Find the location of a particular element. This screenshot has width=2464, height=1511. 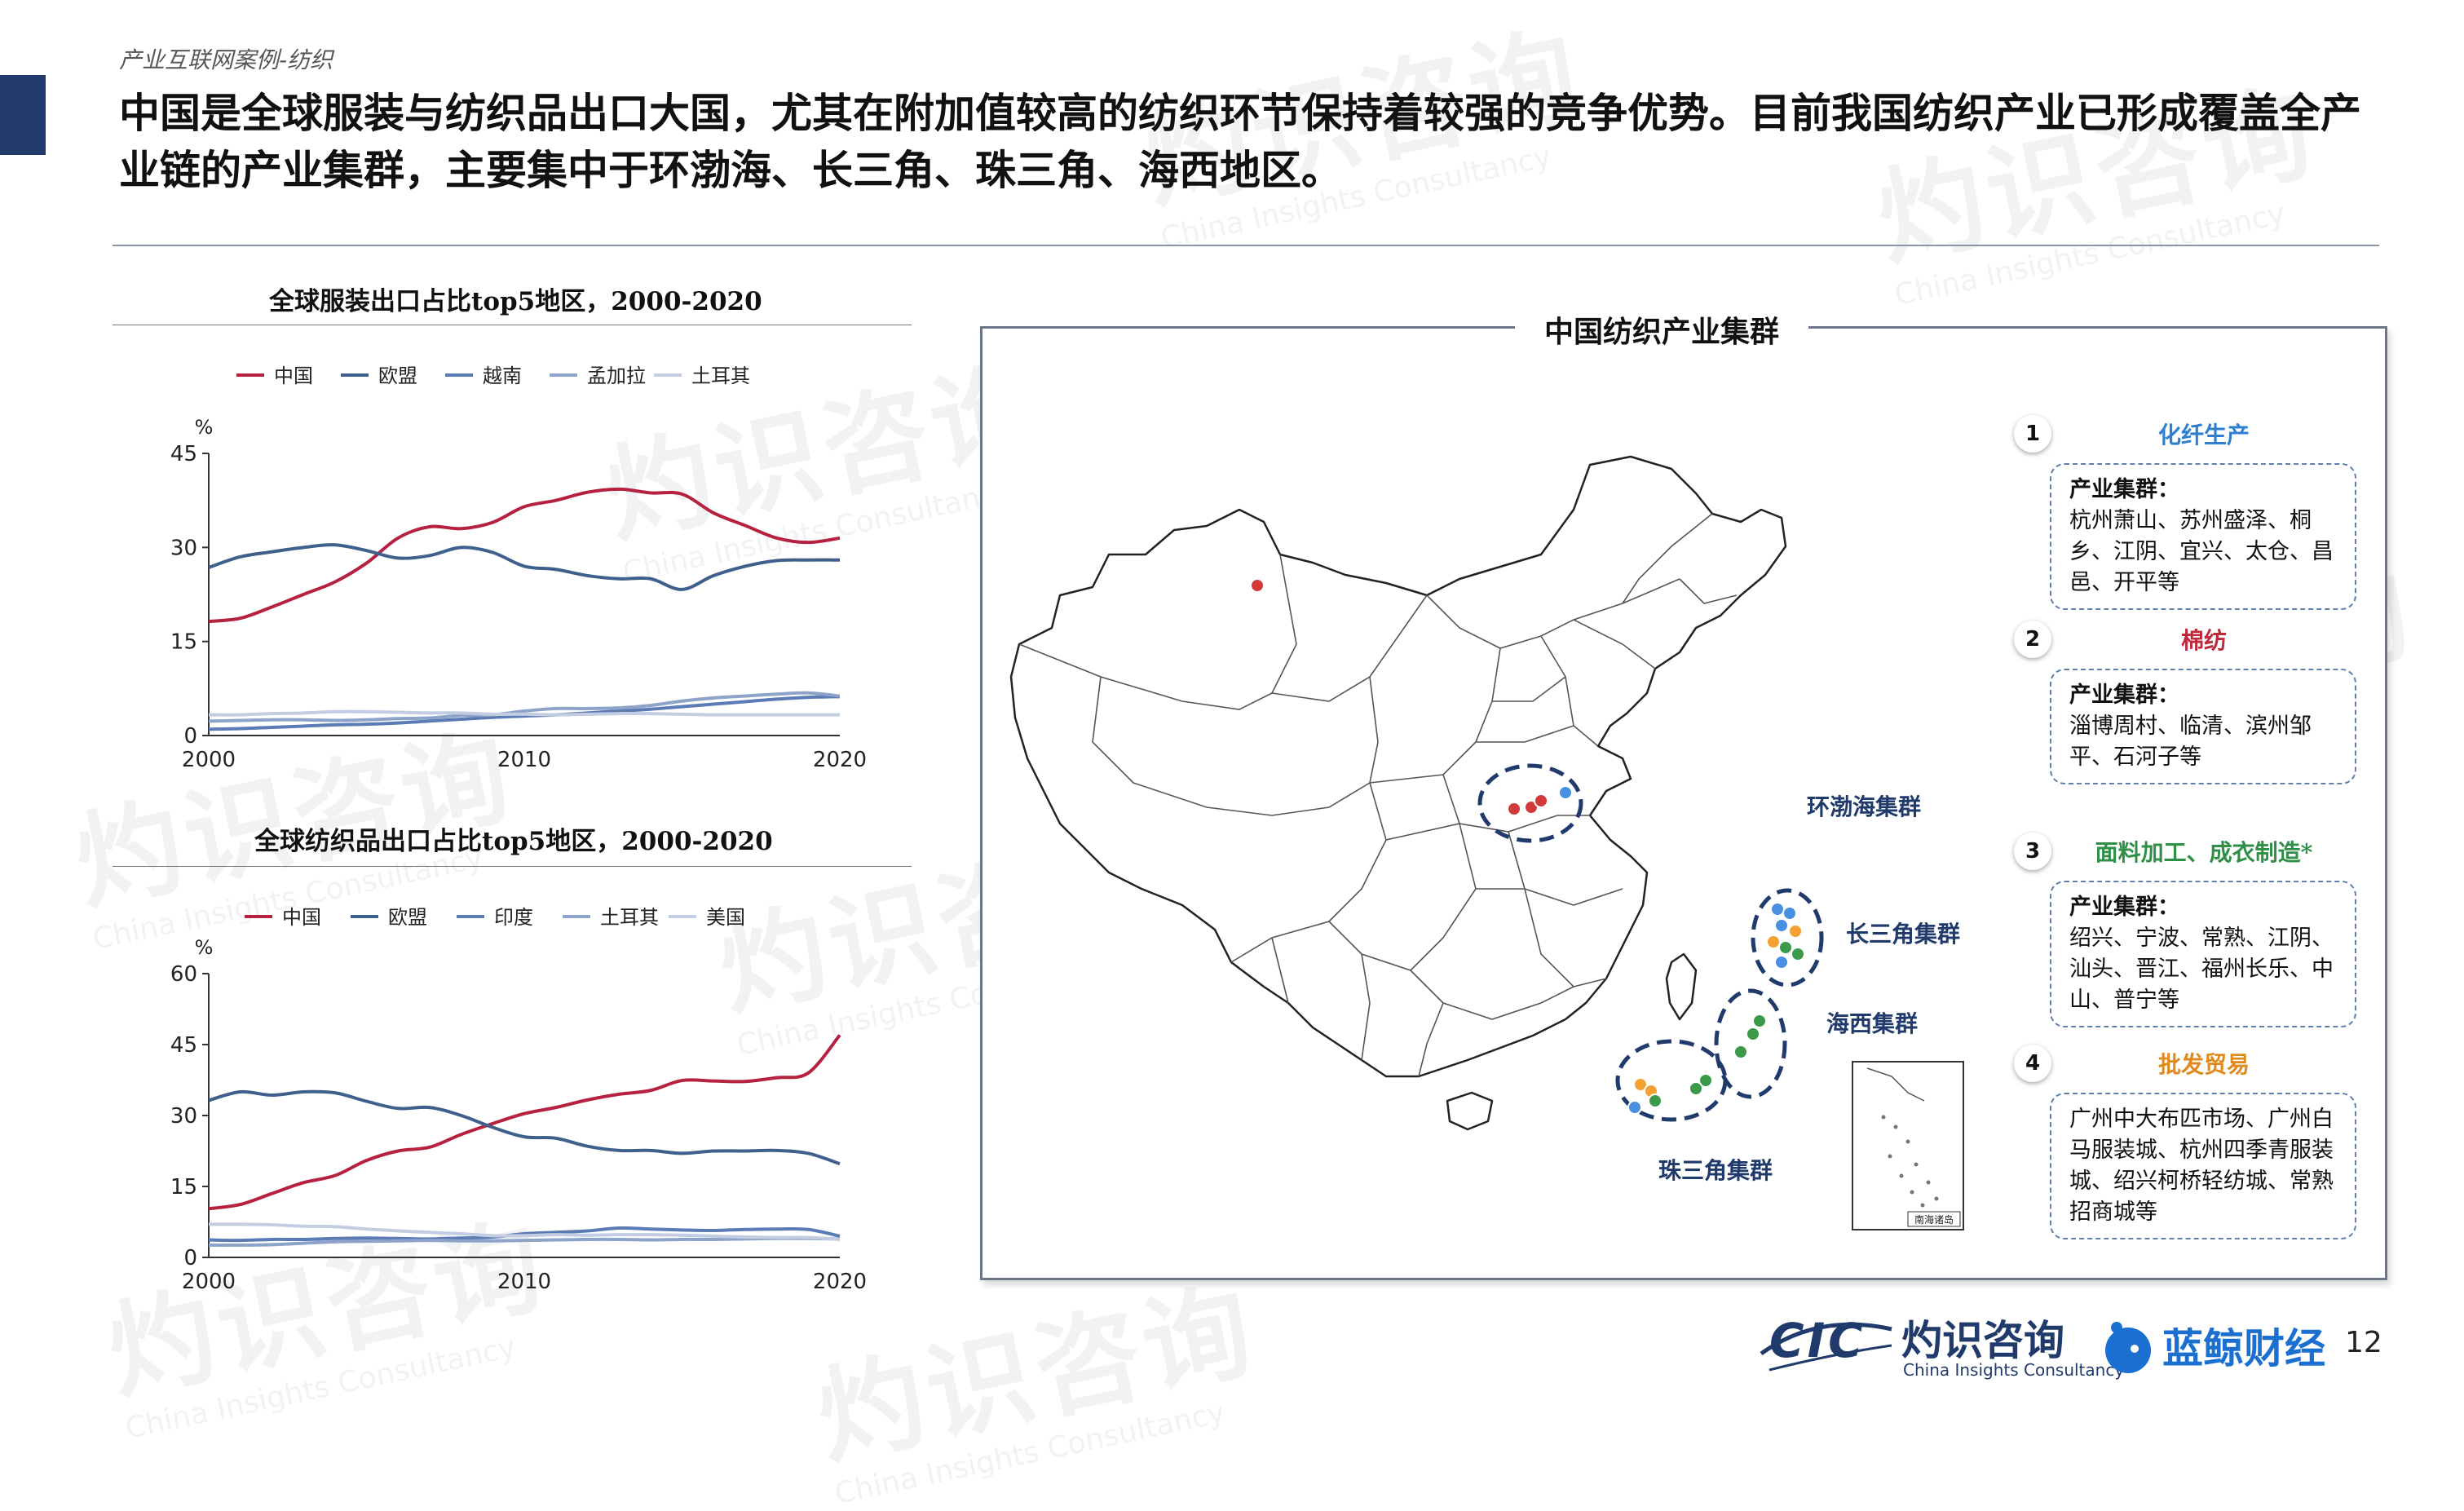

category-text: 淄博周村、临清、滨州邹平、石河子等 is located at coordinates (2190, 742).